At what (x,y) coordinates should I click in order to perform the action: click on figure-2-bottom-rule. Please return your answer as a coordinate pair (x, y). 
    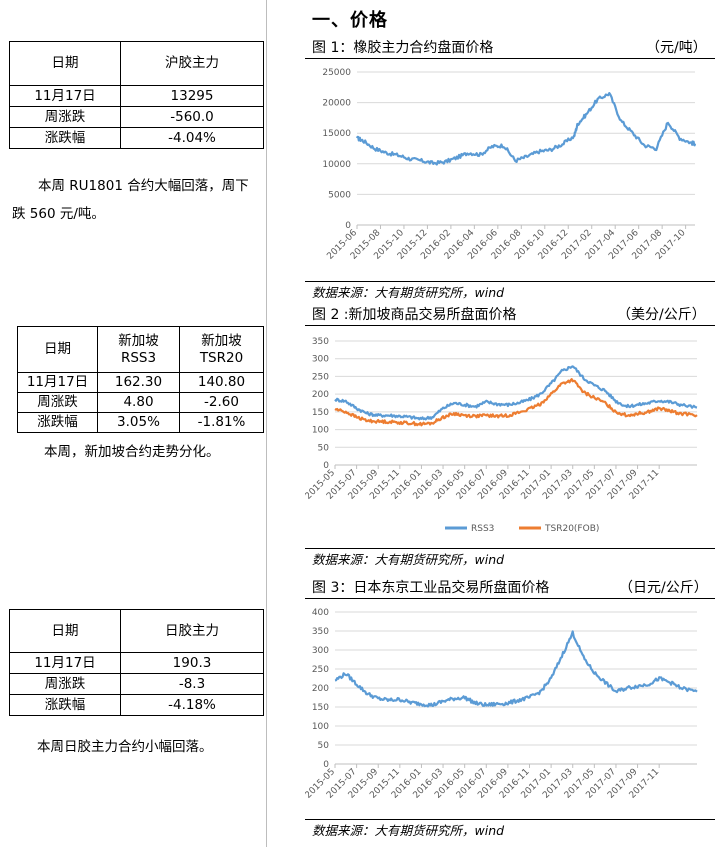
    Looking at the image, I should click on (510, 548).